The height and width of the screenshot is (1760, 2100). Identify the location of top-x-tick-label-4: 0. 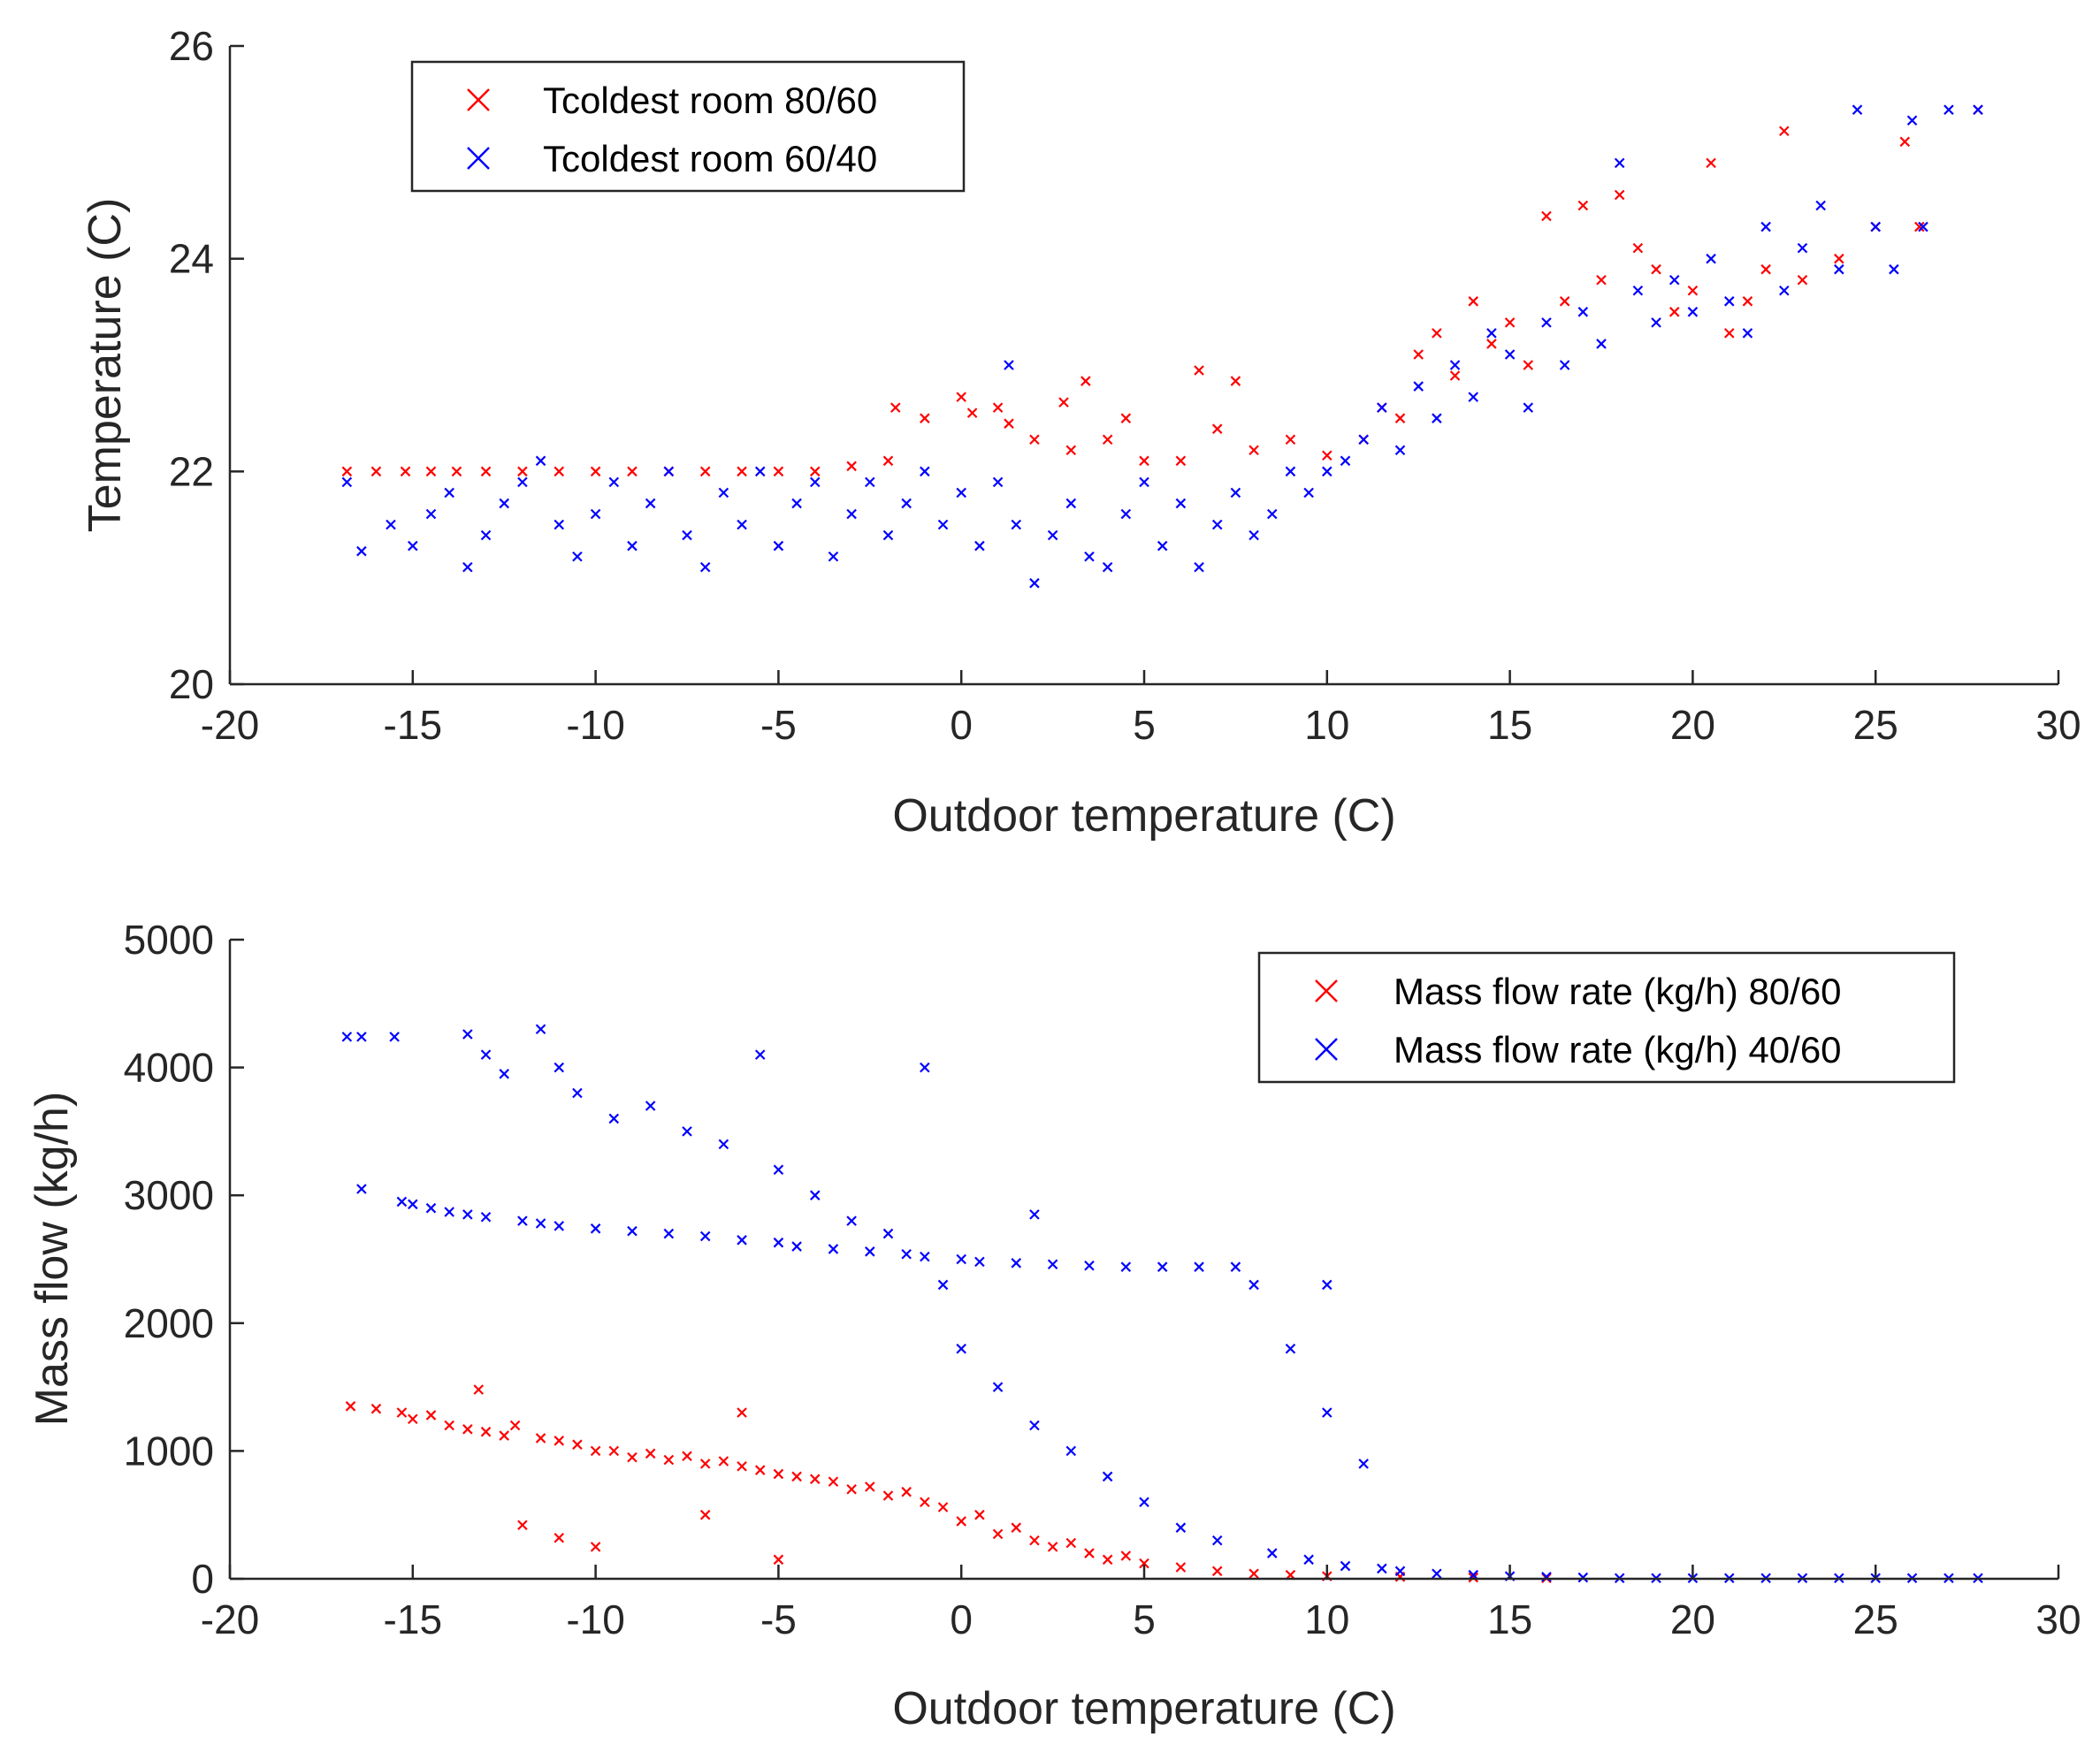
(961, 725).